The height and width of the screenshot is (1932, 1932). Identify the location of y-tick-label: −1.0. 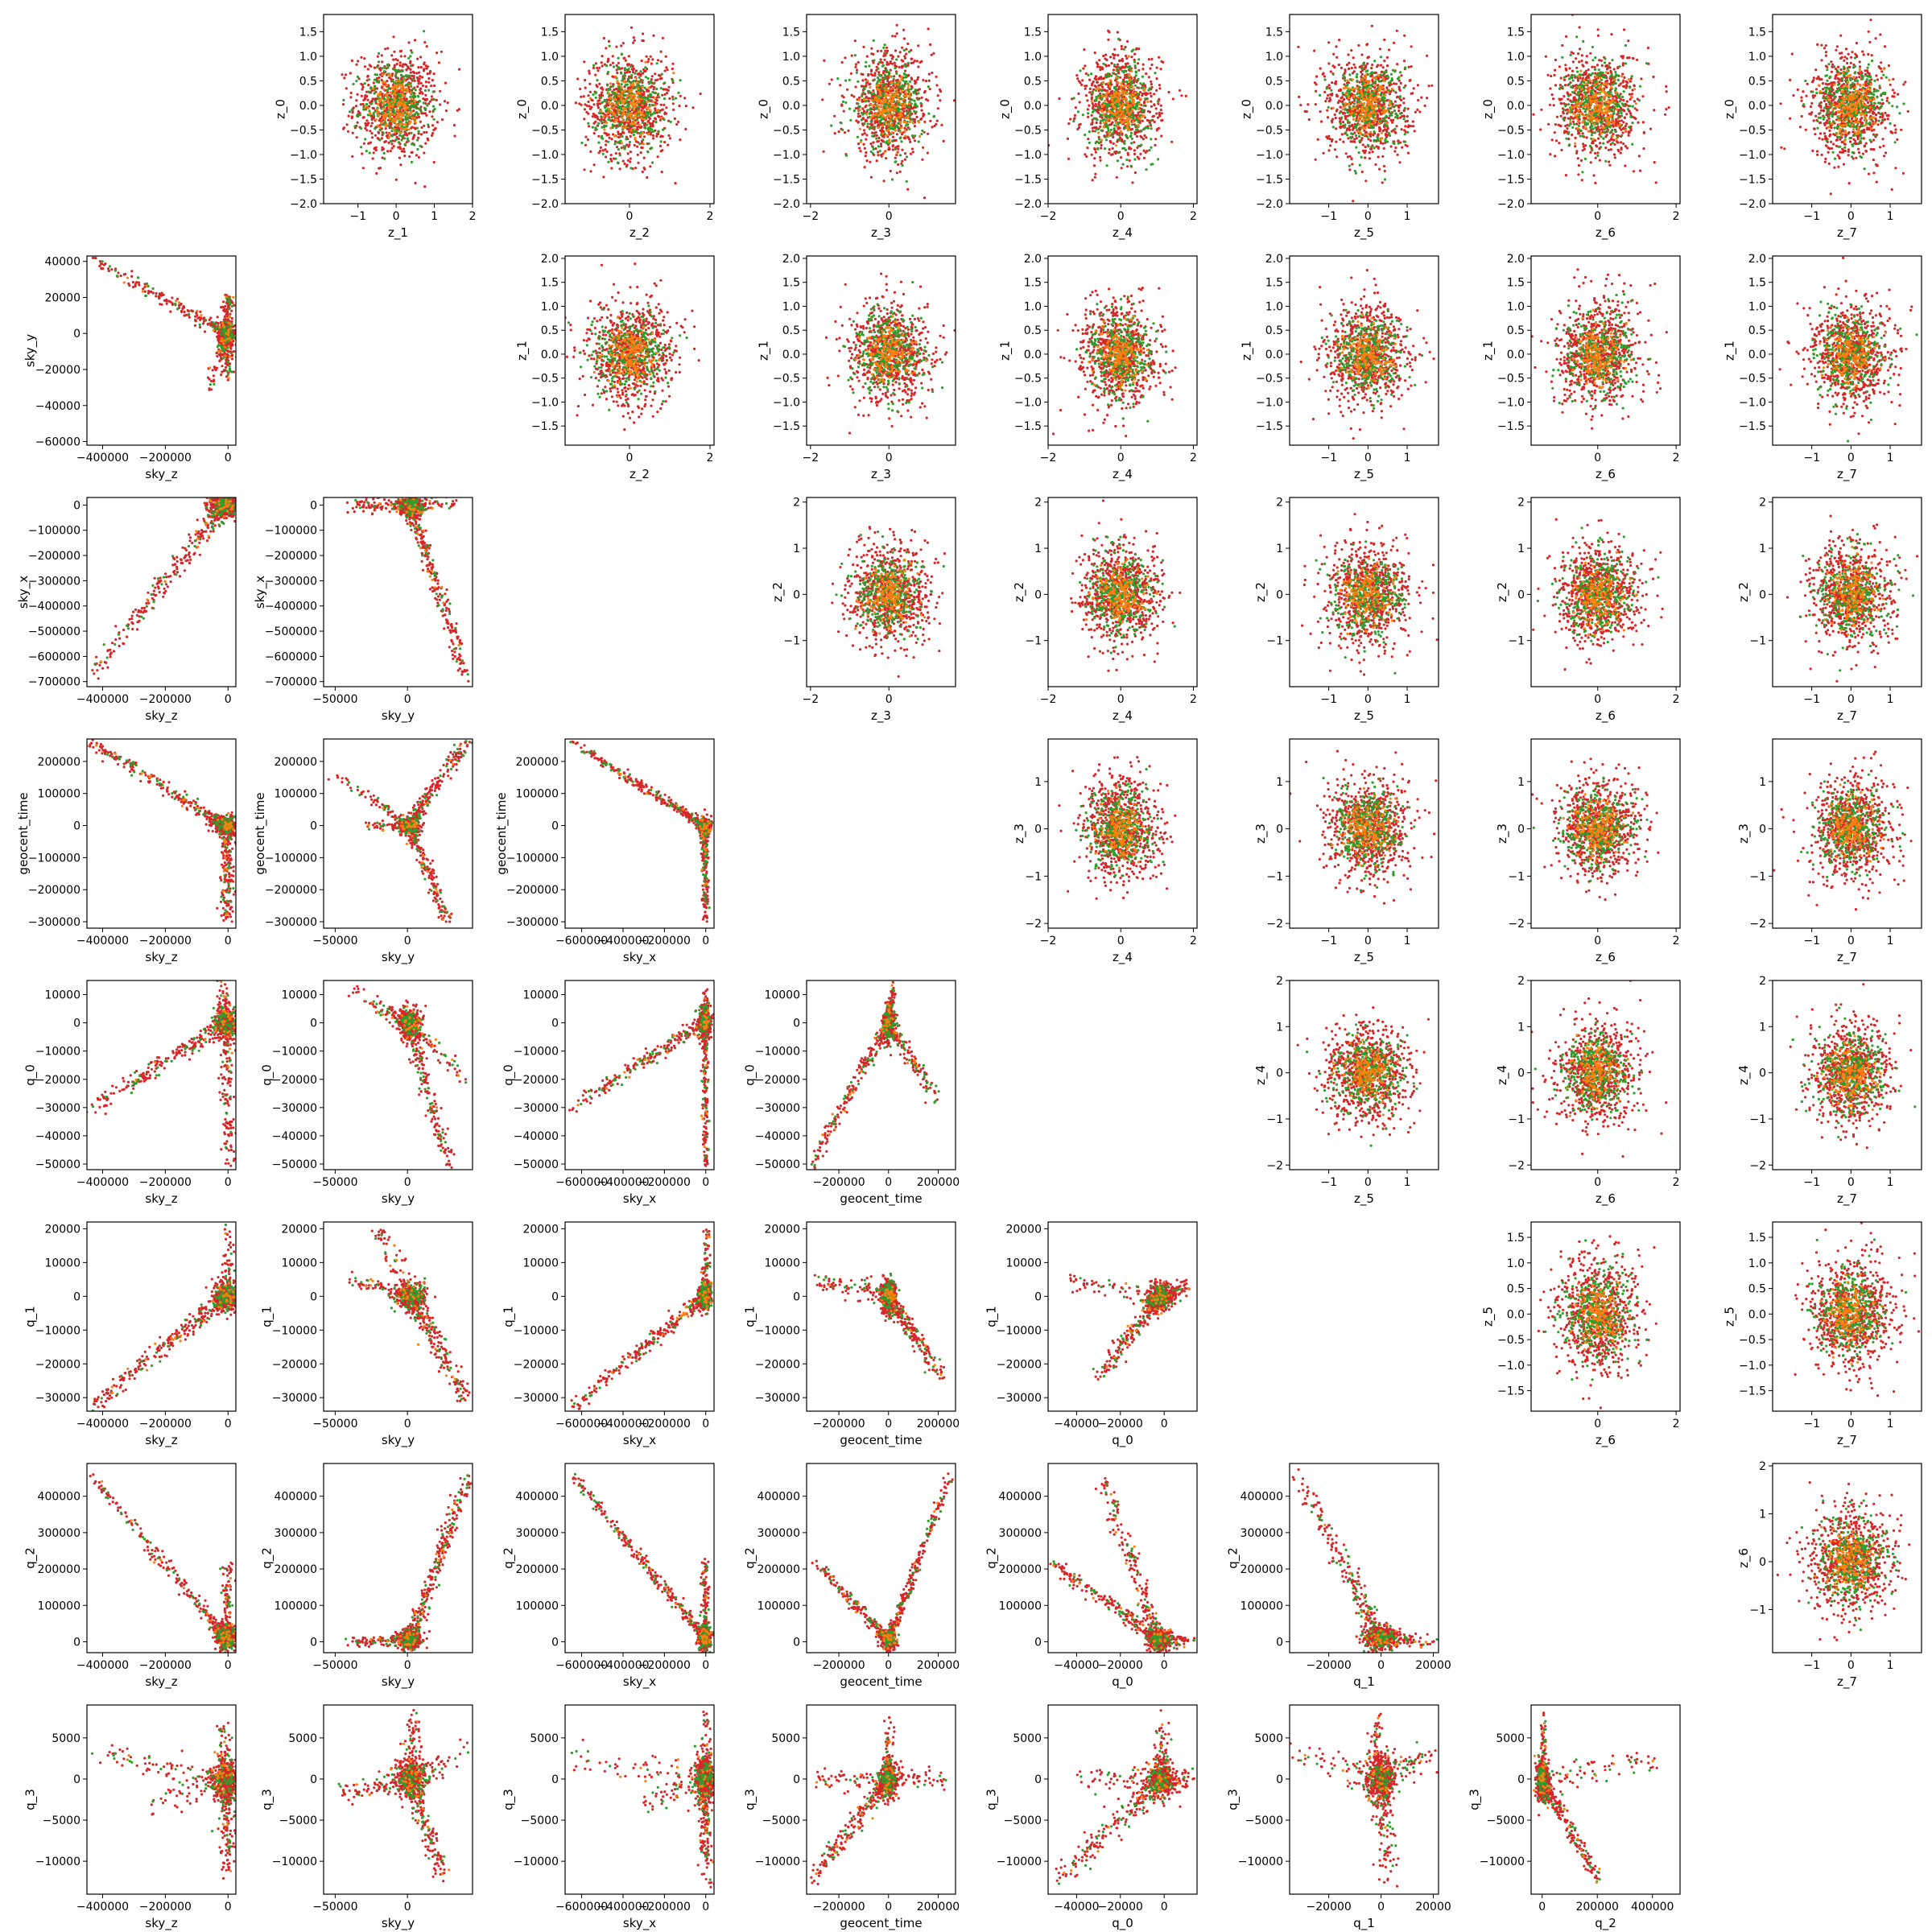
(545, 155).